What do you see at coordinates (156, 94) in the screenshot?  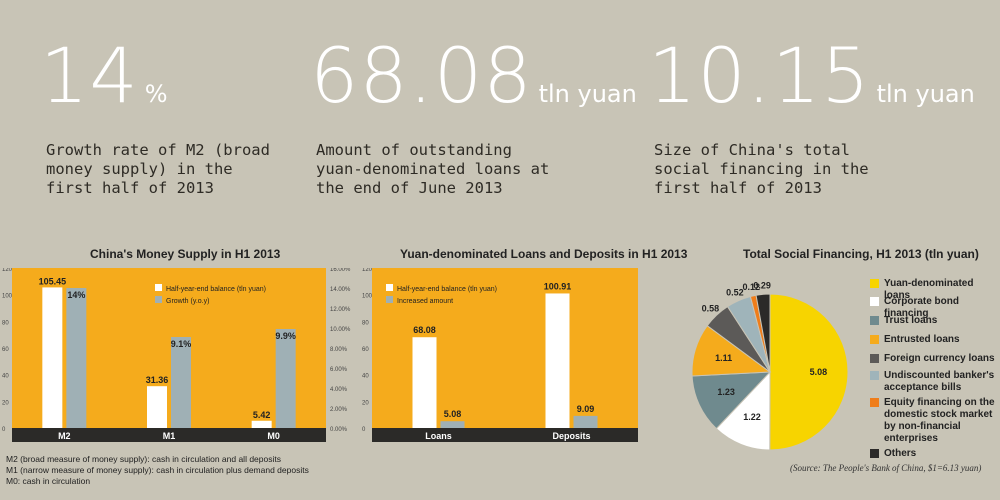 I see `stat-unit: %` at bounding box center [156, 94].